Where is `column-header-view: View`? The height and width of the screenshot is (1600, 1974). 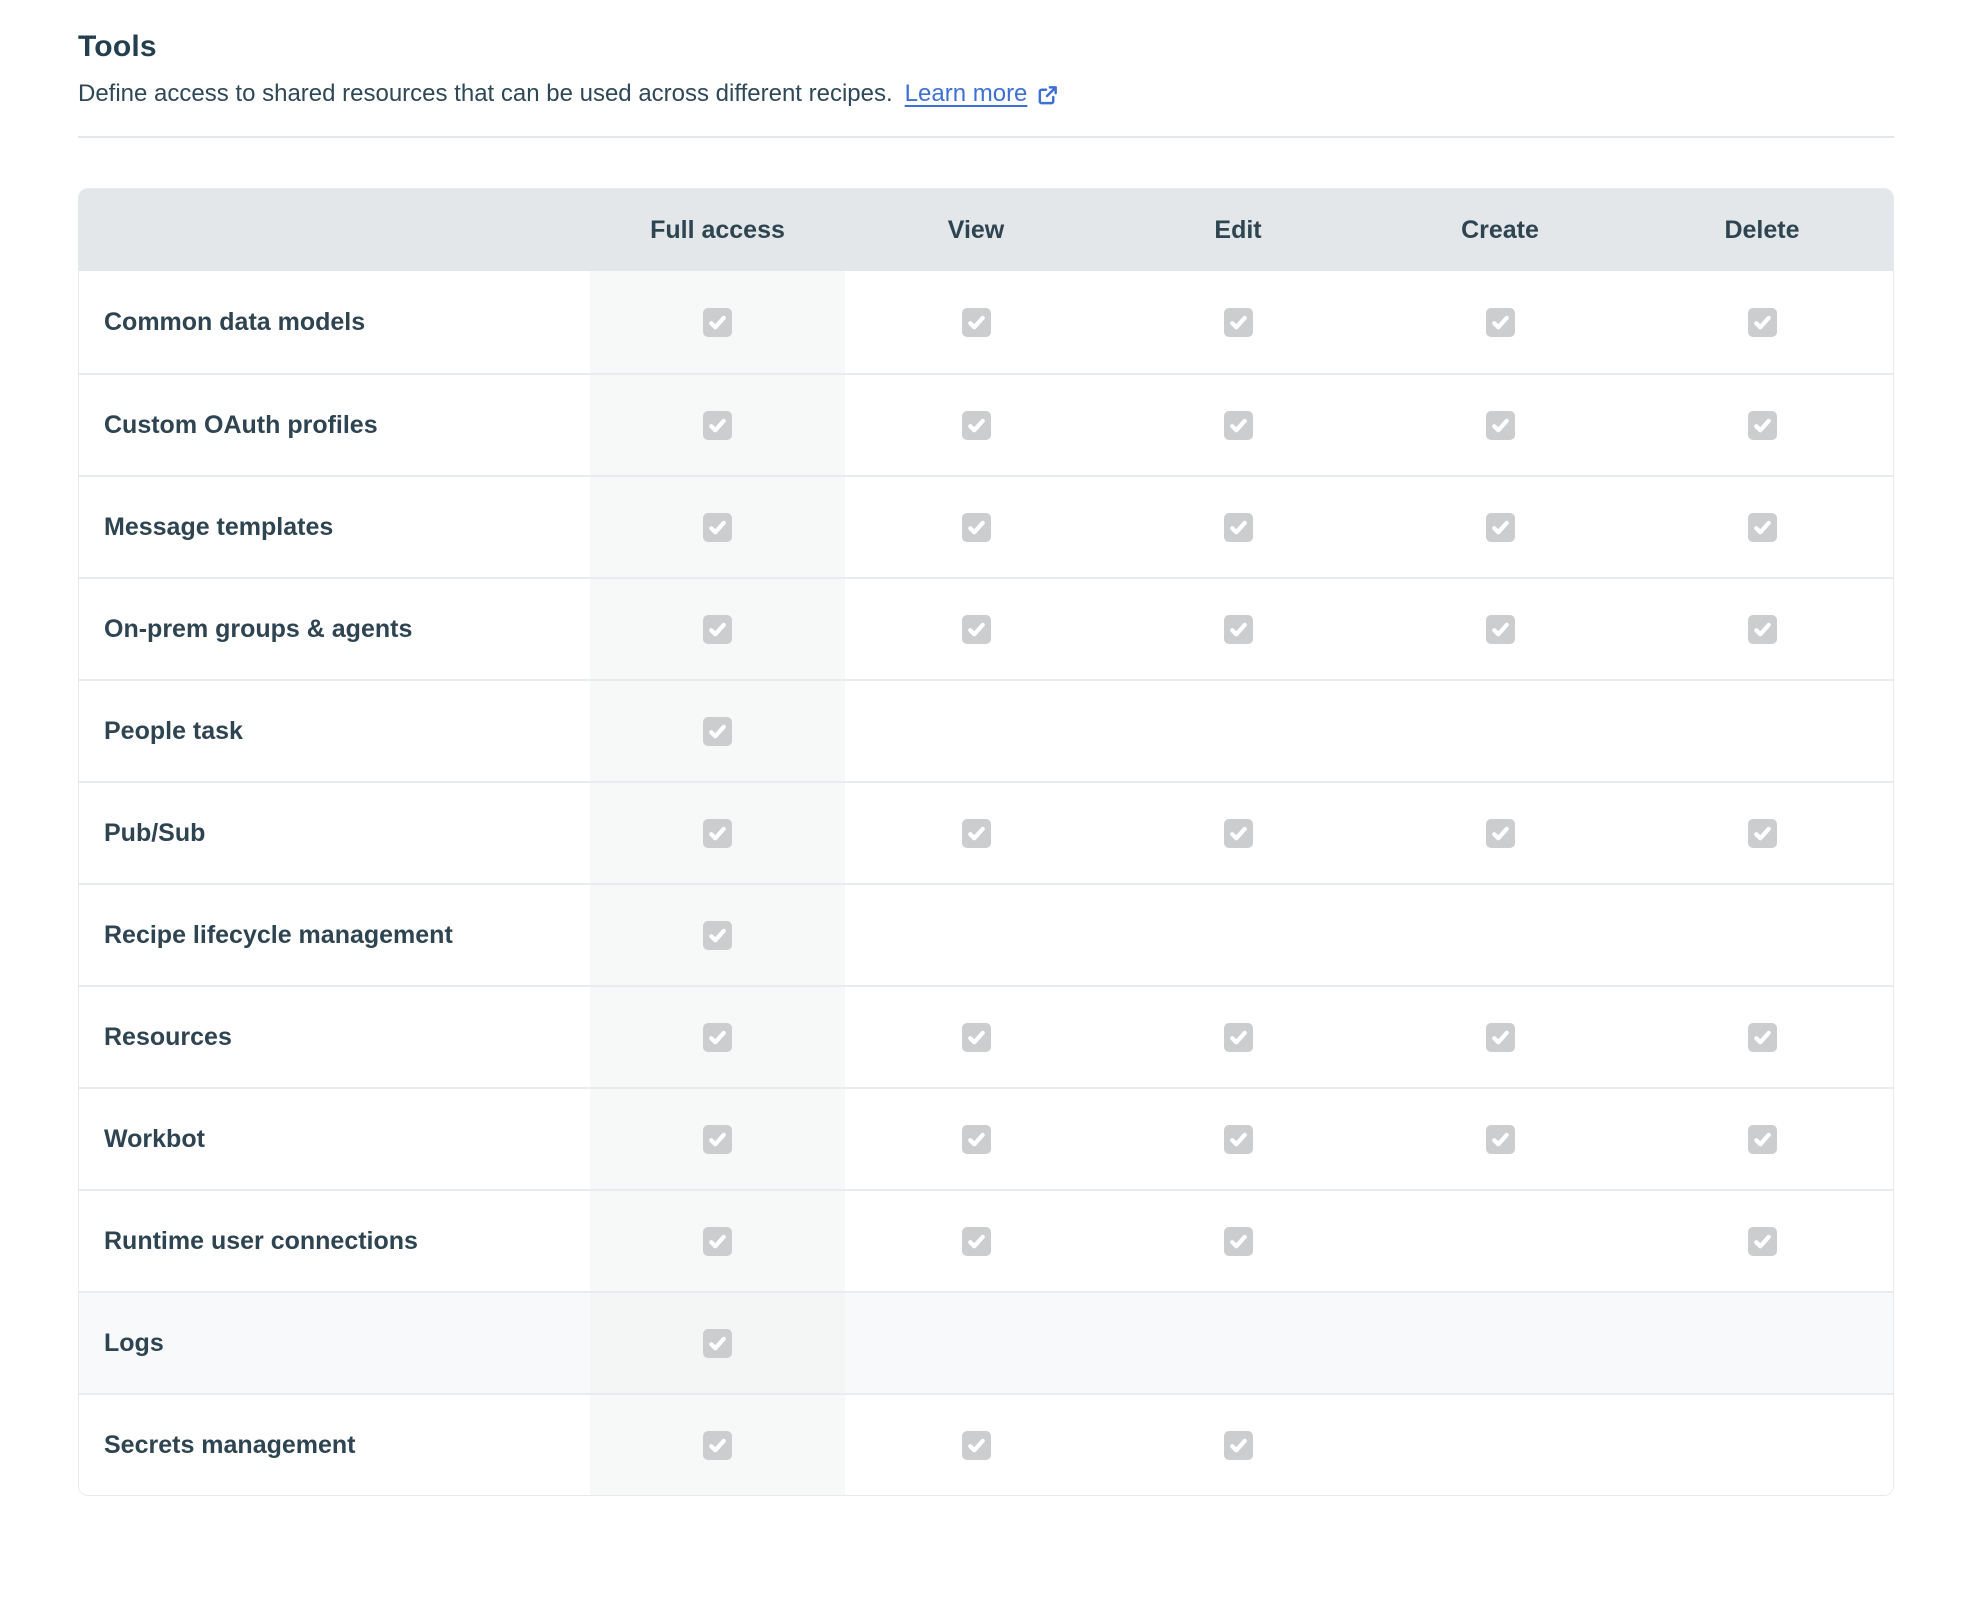
column-header-view: View is located at coordinates (976, 229).